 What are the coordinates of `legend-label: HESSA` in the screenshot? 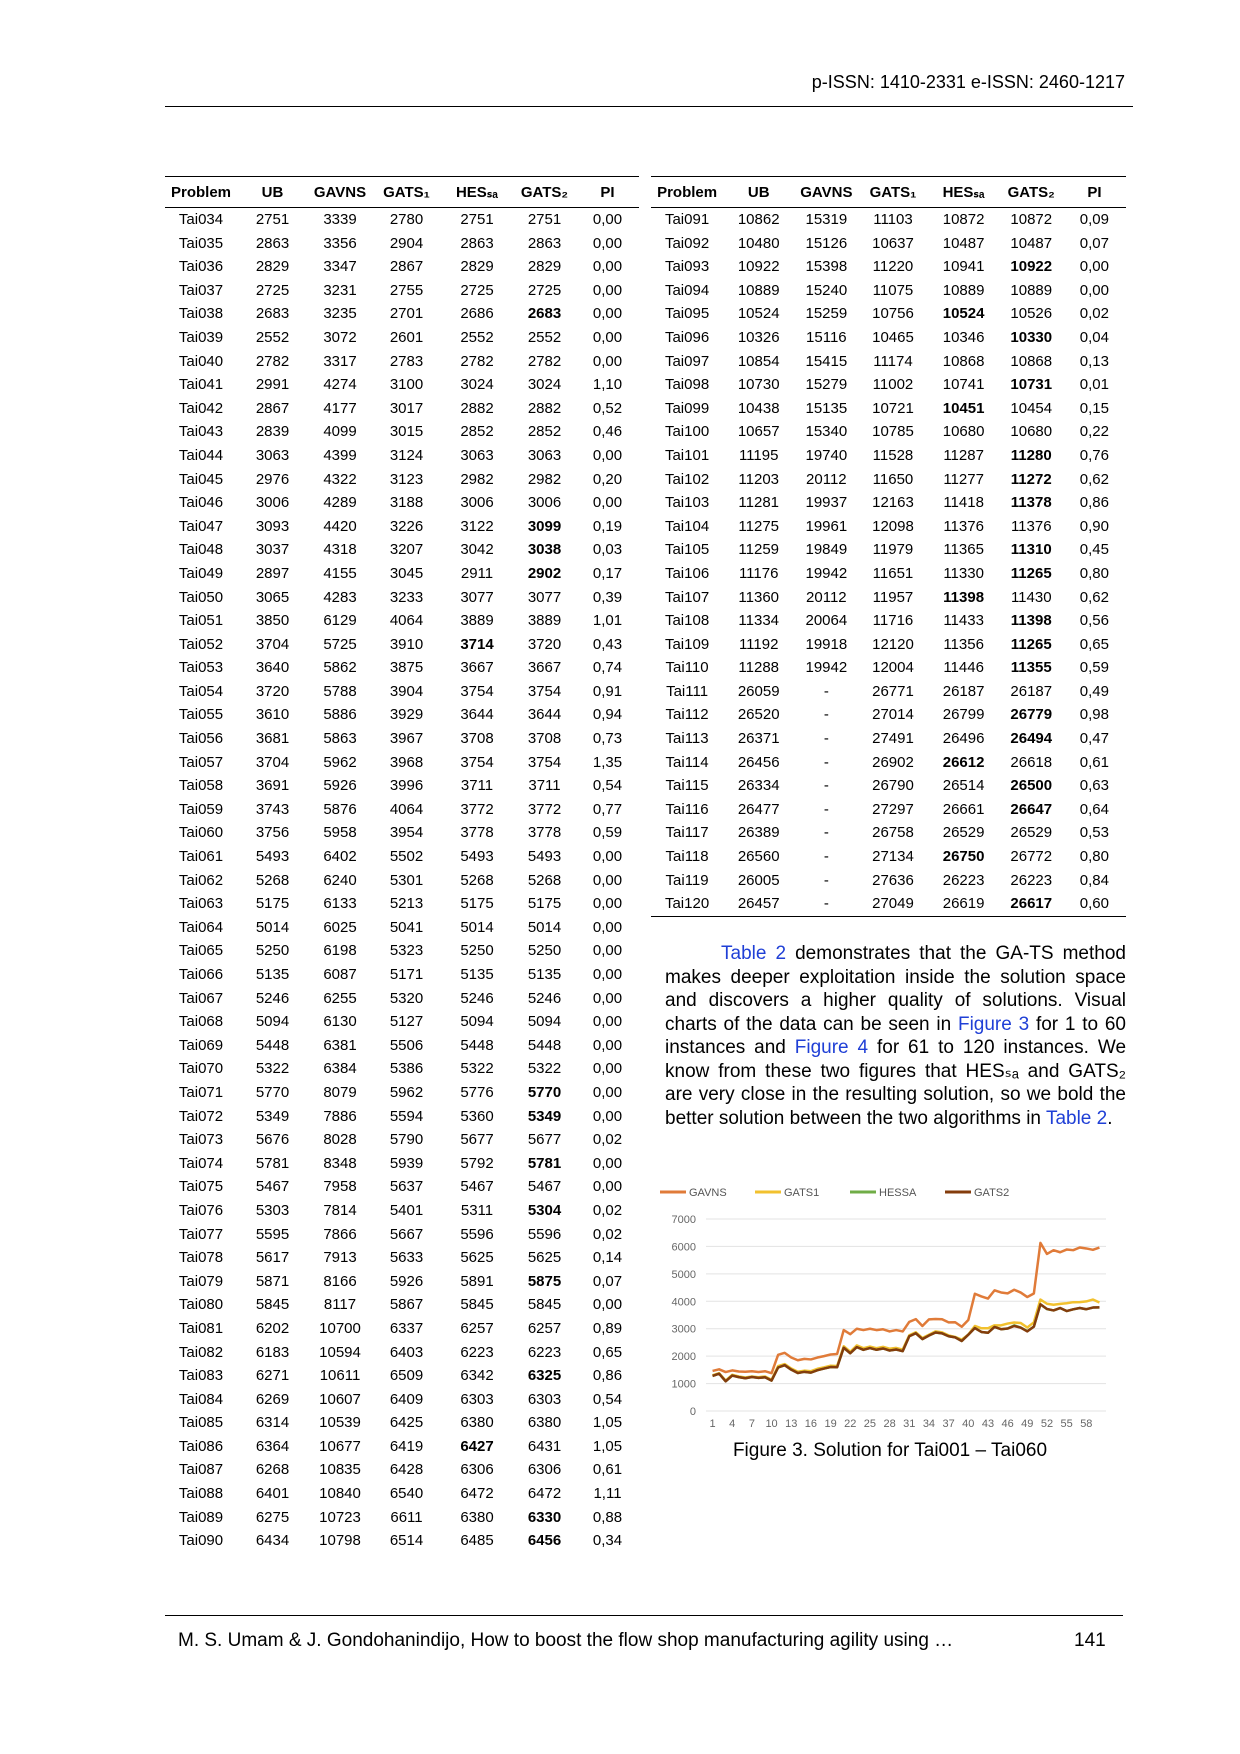 It's located at (898, 1193).